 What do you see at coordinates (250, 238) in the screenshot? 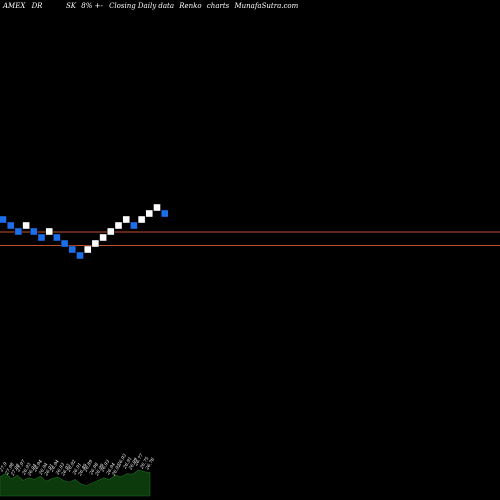
I see `reference-lines` at bounding box center [250, 238].